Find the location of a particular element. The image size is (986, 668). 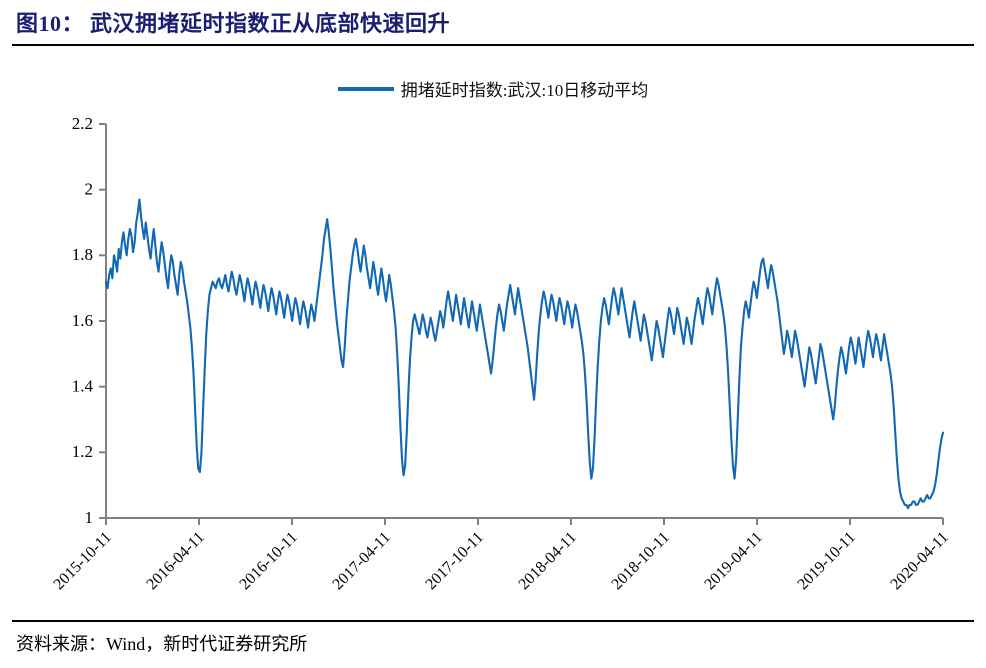

x-tick-label: 2016-10-11 is located at coordinates (268, 561).